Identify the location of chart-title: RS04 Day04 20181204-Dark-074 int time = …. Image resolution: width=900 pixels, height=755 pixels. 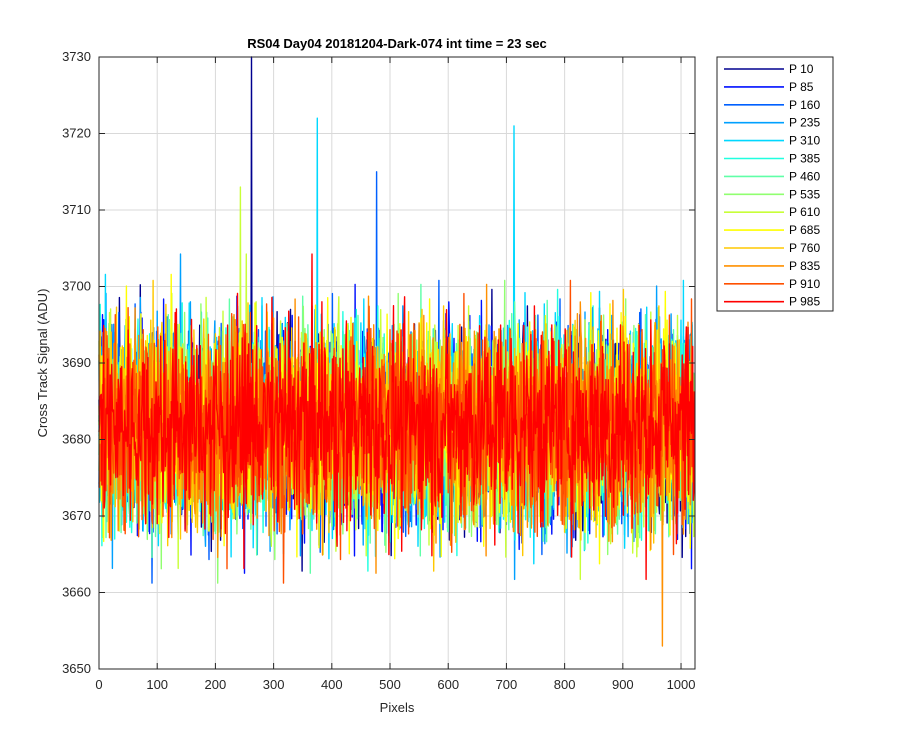
(397, 43).